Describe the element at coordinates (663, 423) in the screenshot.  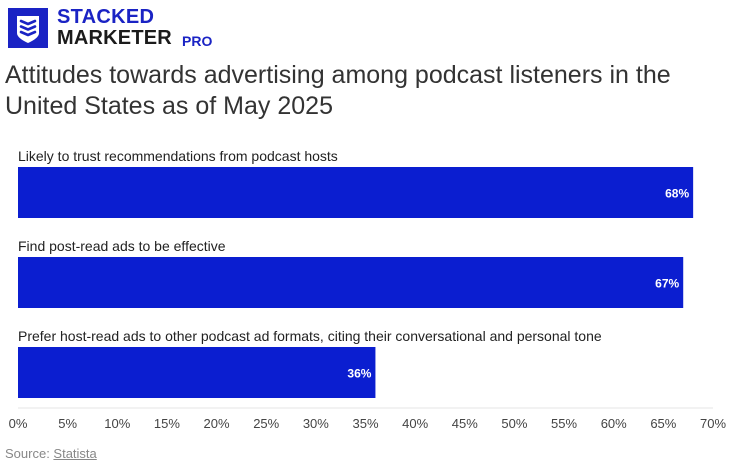
I see `x-tick-label: 65%` at that location.